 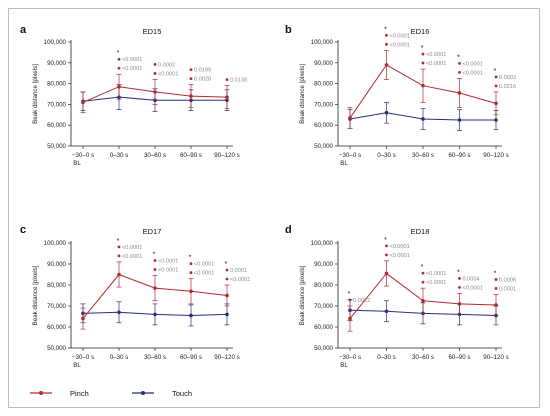 I want to click on panel-title: ED18, so click(x=420, y=231).